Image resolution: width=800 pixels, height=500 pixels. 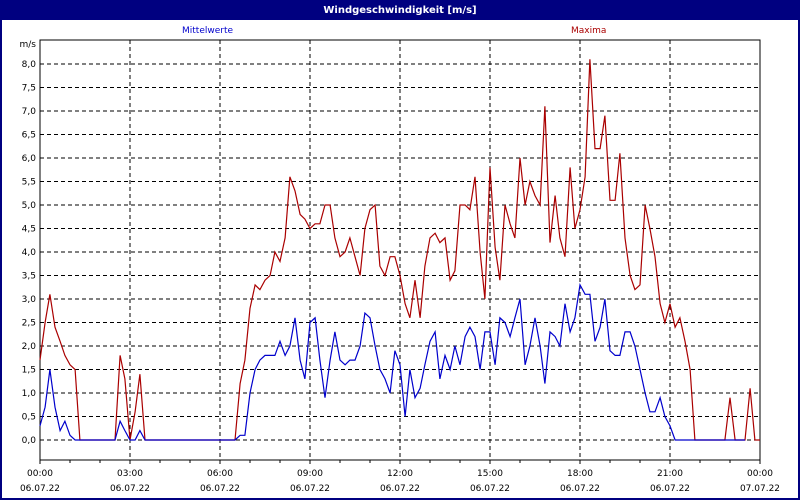 What do you see at coordinates (220, 474) in the screenshot?
I see `x-tick-time: 06:00` at bounding box center [220, 474].